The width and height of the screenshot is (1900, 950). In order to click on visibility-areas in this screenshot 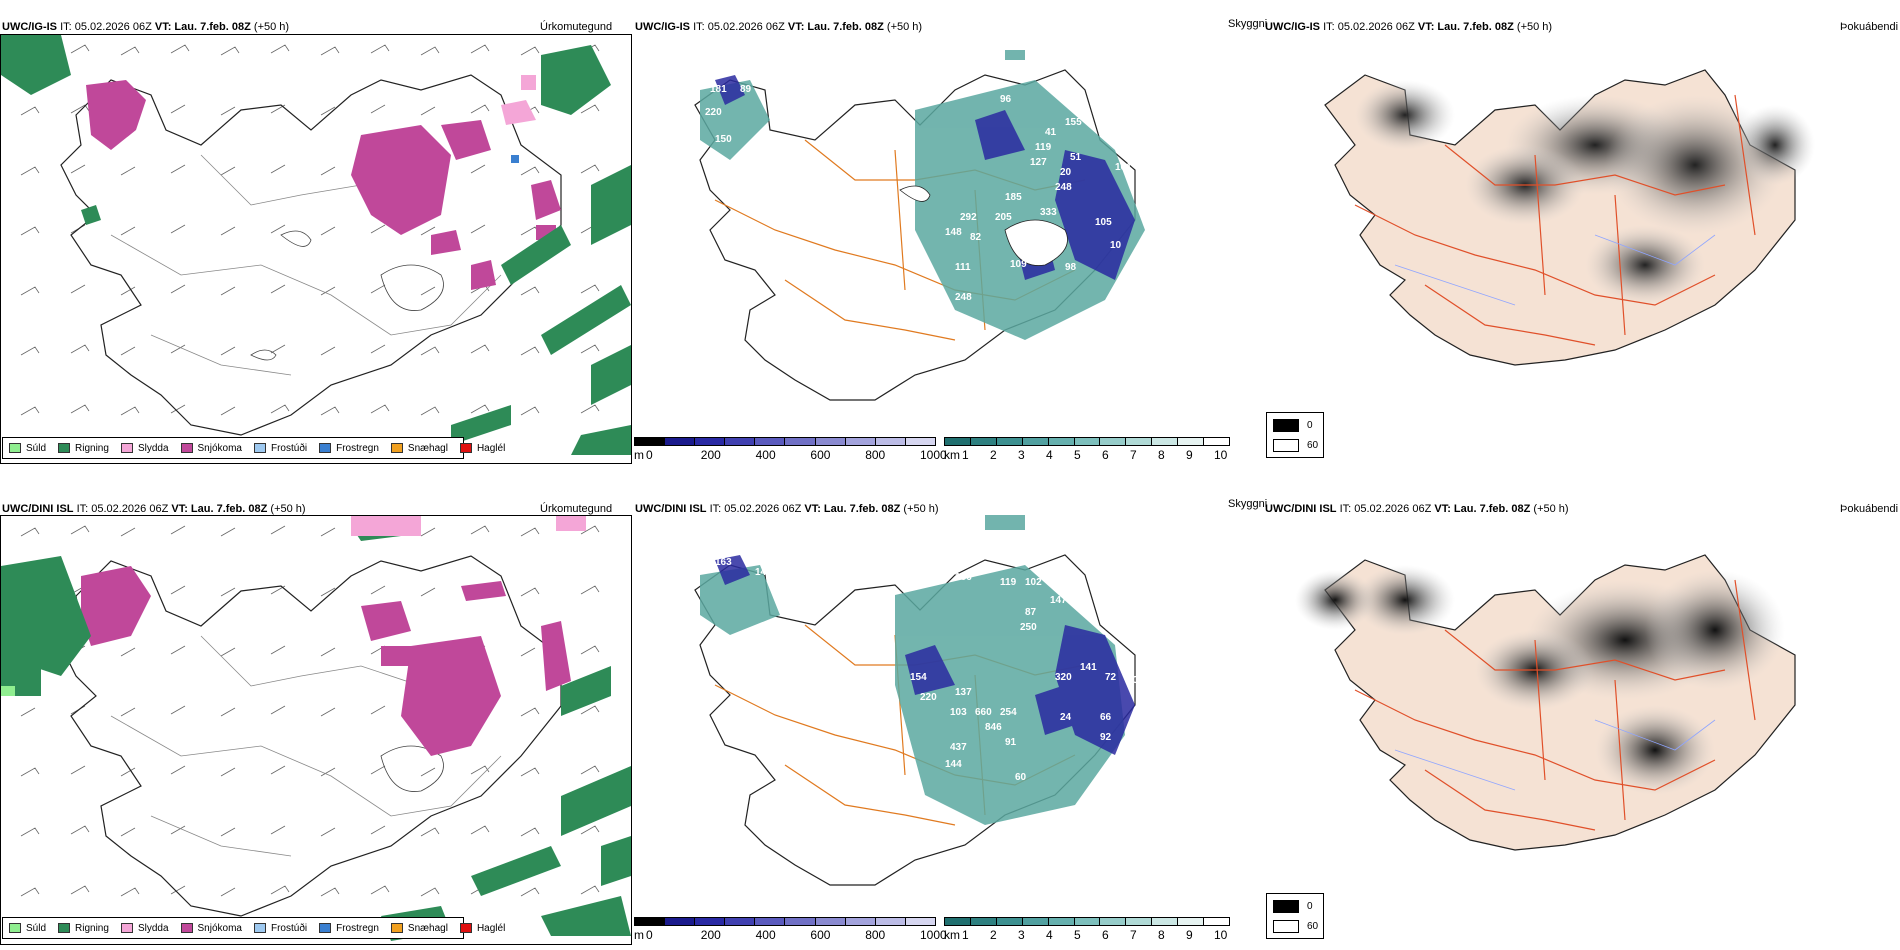, I will do `click(922, 195)`.